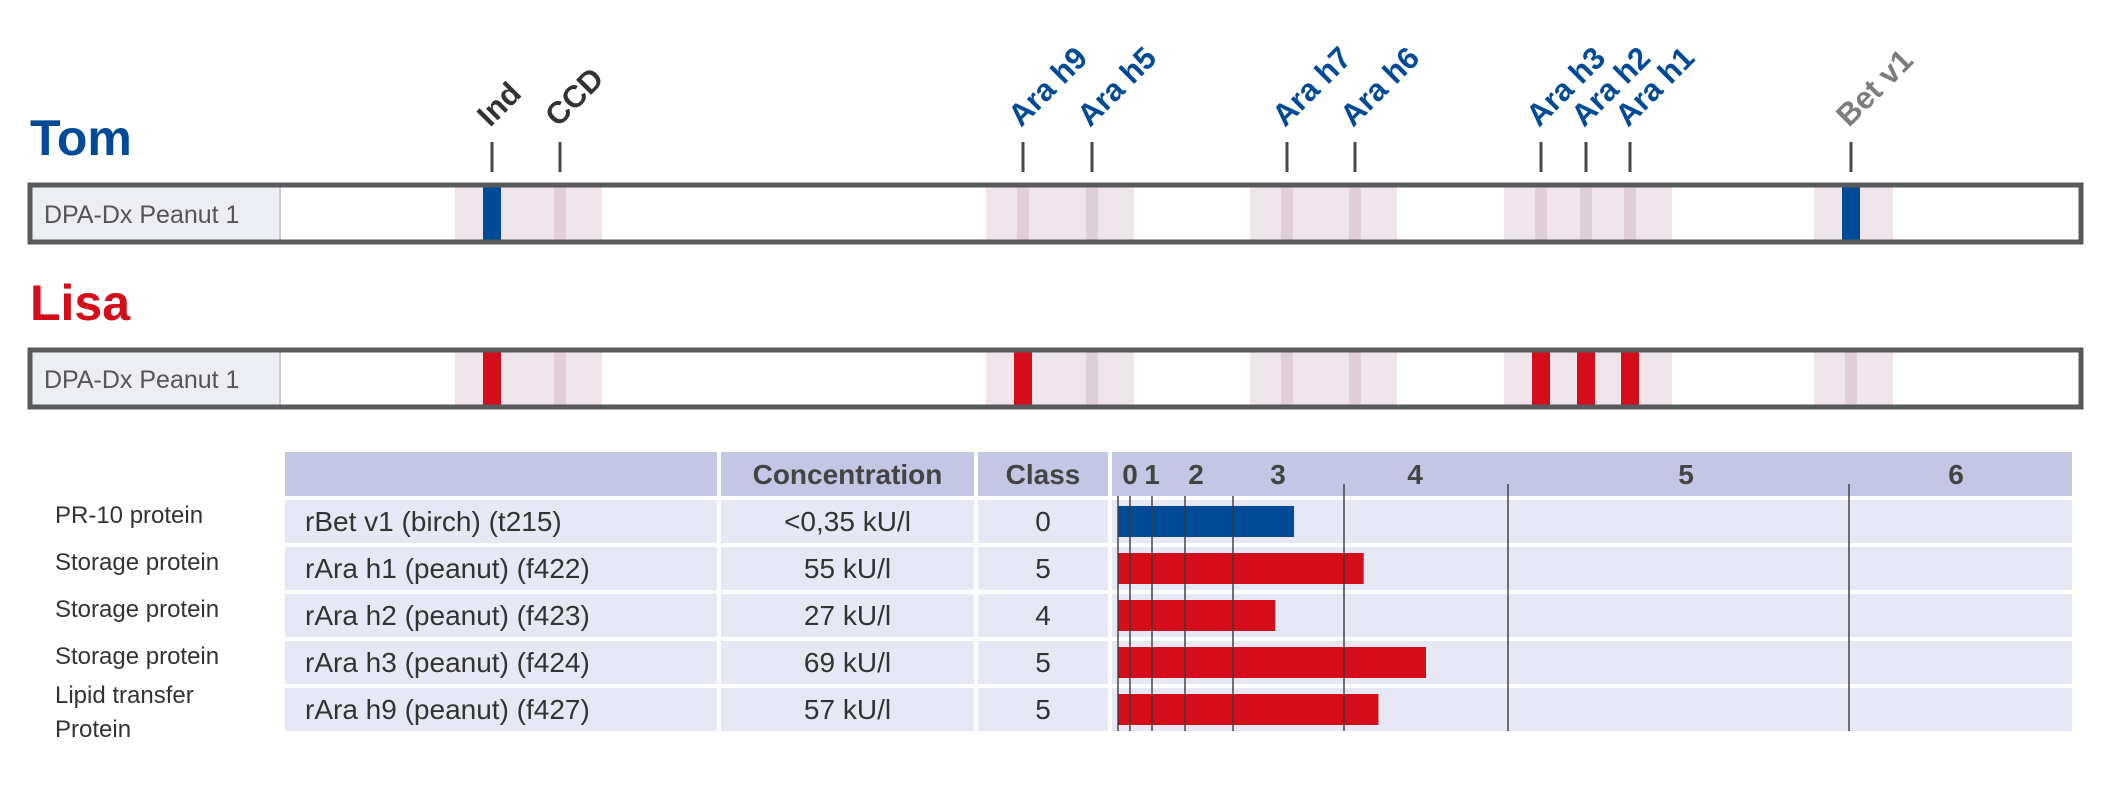 Image resolution: width=2101 pixels, height=785 pixels. I want to click on row-class: 0, so click(1043, 521).